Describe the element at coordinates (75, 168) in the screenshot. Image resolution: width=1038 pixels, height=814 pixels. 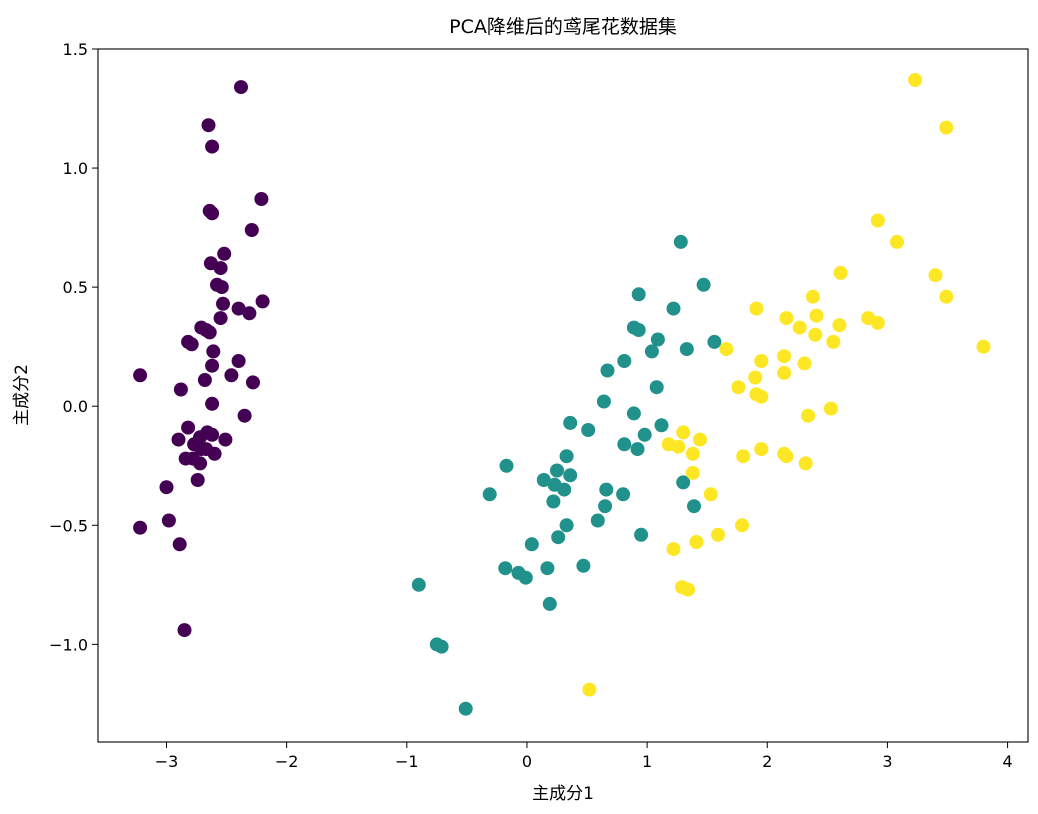
I see `y-tick-label: 1.0` at that location.